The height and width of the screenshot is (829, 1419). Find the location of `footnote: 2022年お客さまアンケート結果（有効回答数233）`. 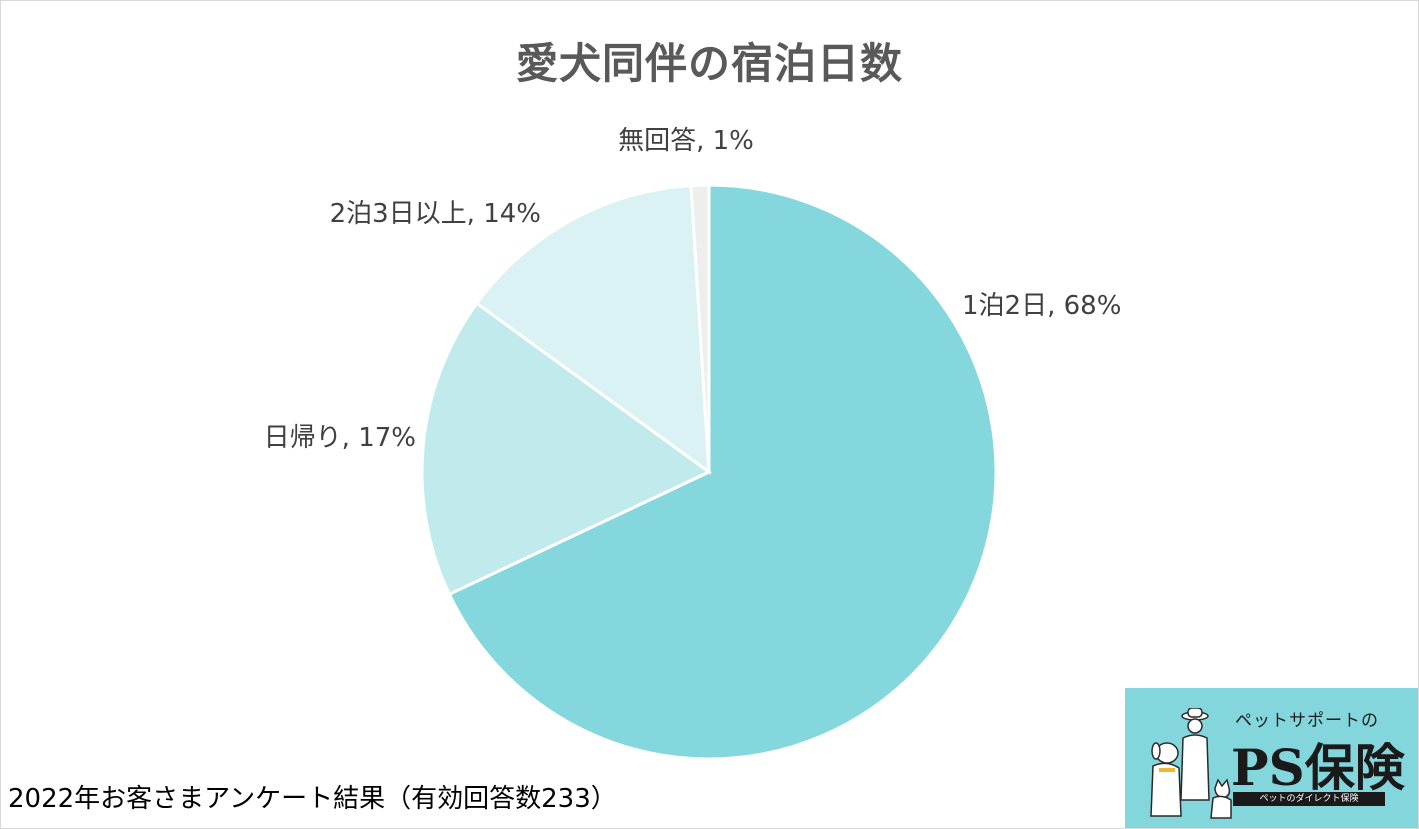

footnote: 2022年お客さまアンケート結果（有効回答数233） is located at coordinates (312, 799).